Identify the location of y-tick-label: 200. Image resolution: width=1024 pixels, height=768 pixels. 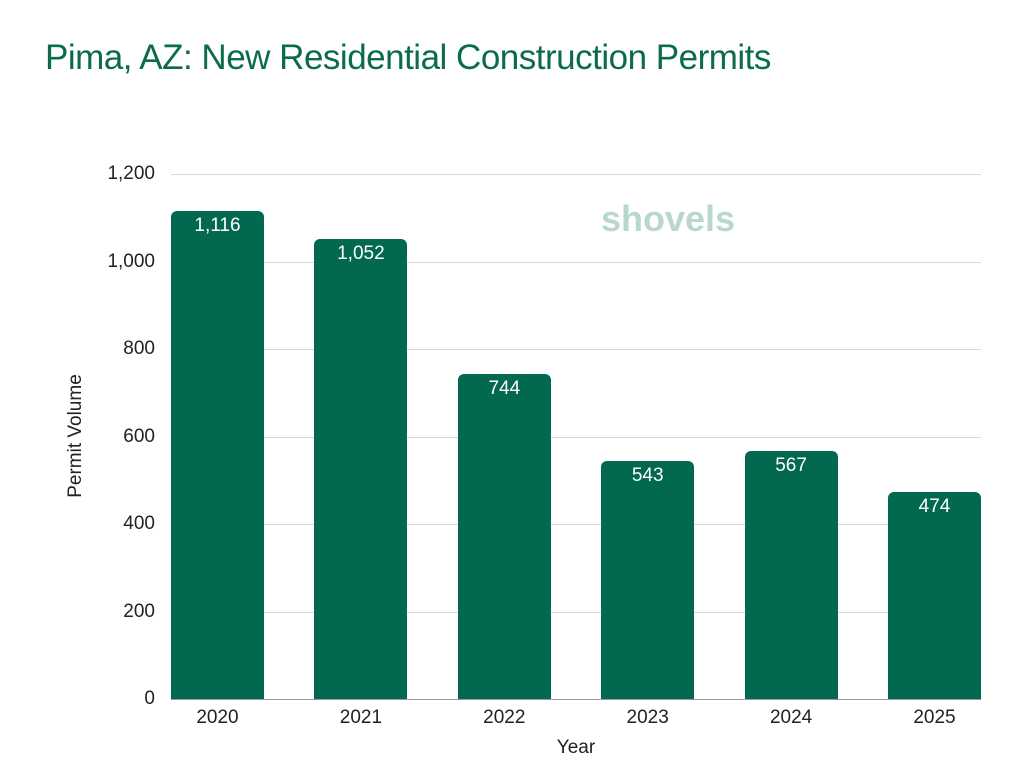
(139, 611).